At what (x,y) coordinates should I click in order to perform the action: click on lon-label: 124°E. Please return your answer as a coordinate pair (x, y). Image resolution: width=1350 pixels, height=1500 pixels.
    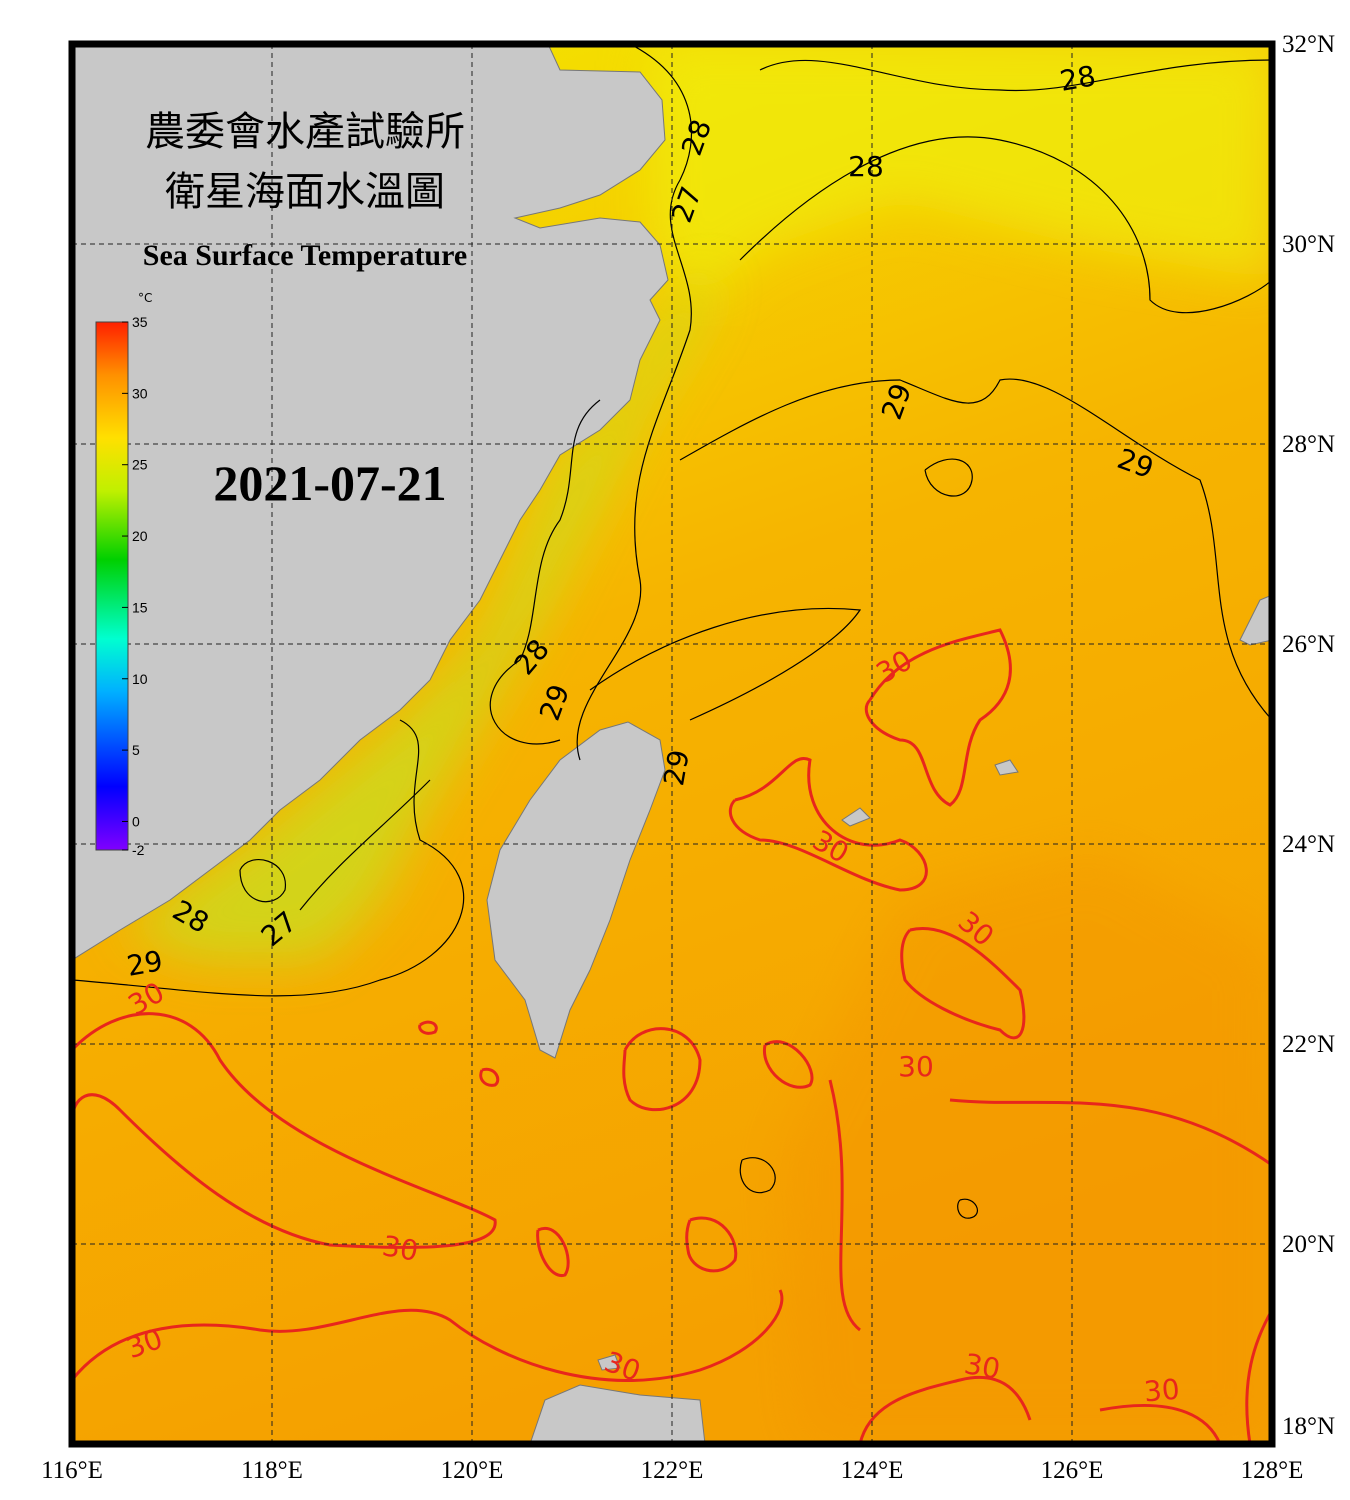
    Looking at the image, I should click on (872, 1470).